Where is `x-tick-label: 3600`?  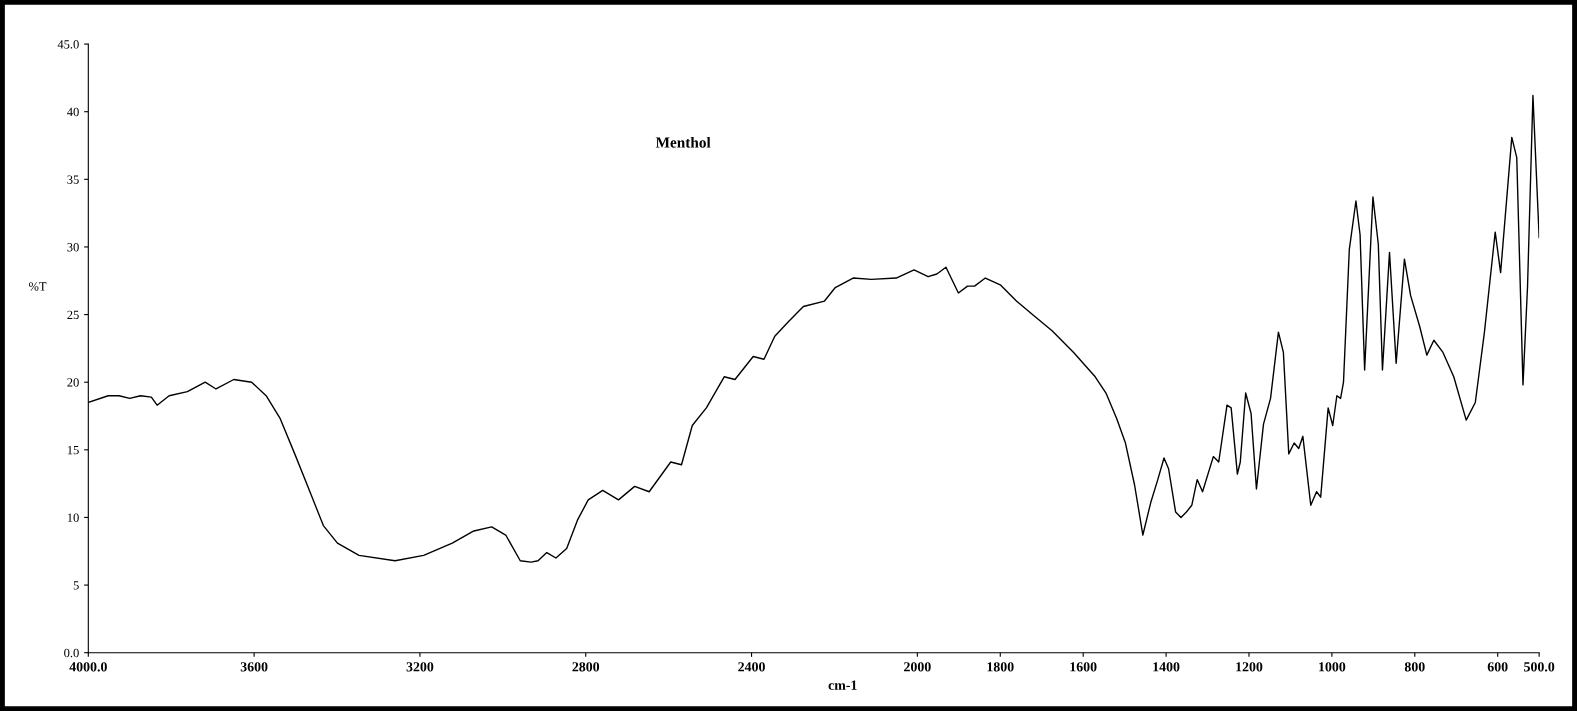 x-tick-label: 3600 is located at coordinates (254, 667).